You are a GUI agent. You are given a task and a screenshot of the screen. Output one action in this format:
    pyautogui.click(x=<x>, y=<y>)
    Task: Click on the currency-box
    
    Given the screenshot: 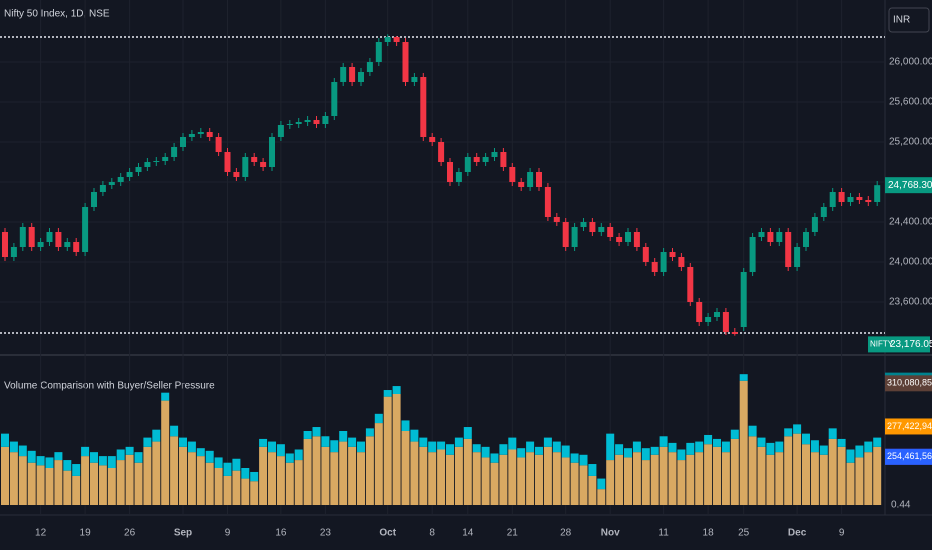 What is the action you would take?
    pyautogui.click(x=909, y=20)
    